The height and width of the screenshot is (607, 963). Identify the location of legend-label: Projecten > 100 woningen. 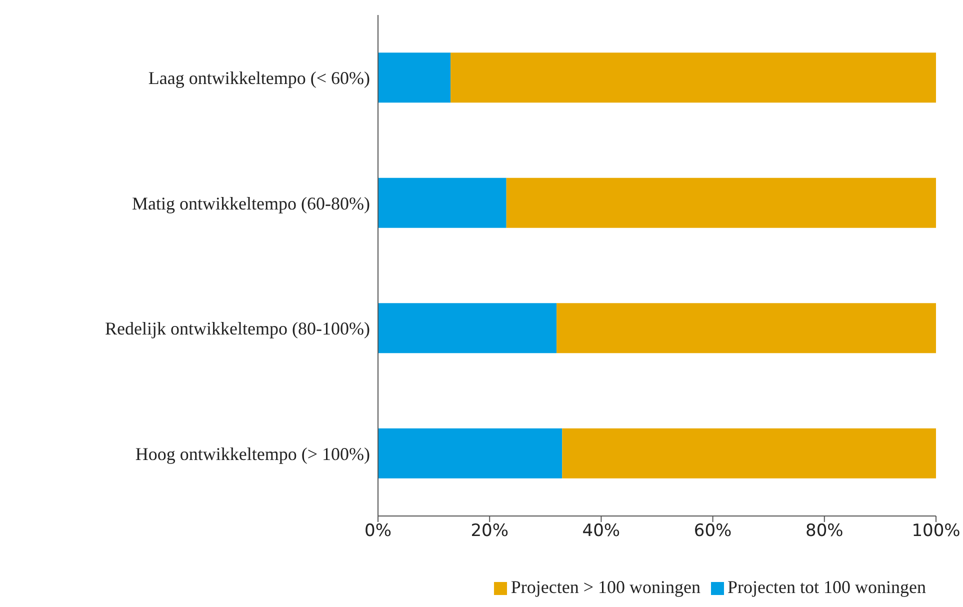
(605, 587).